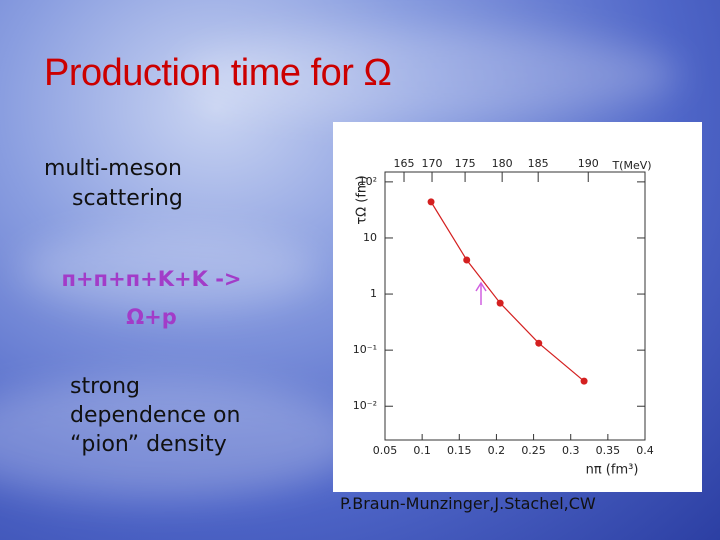 The width and height of the screenshot is (720, 540). Describe the element at coordinates (608, 450) in the screenshot. I see `x-tick-label: 0.35` at that location.